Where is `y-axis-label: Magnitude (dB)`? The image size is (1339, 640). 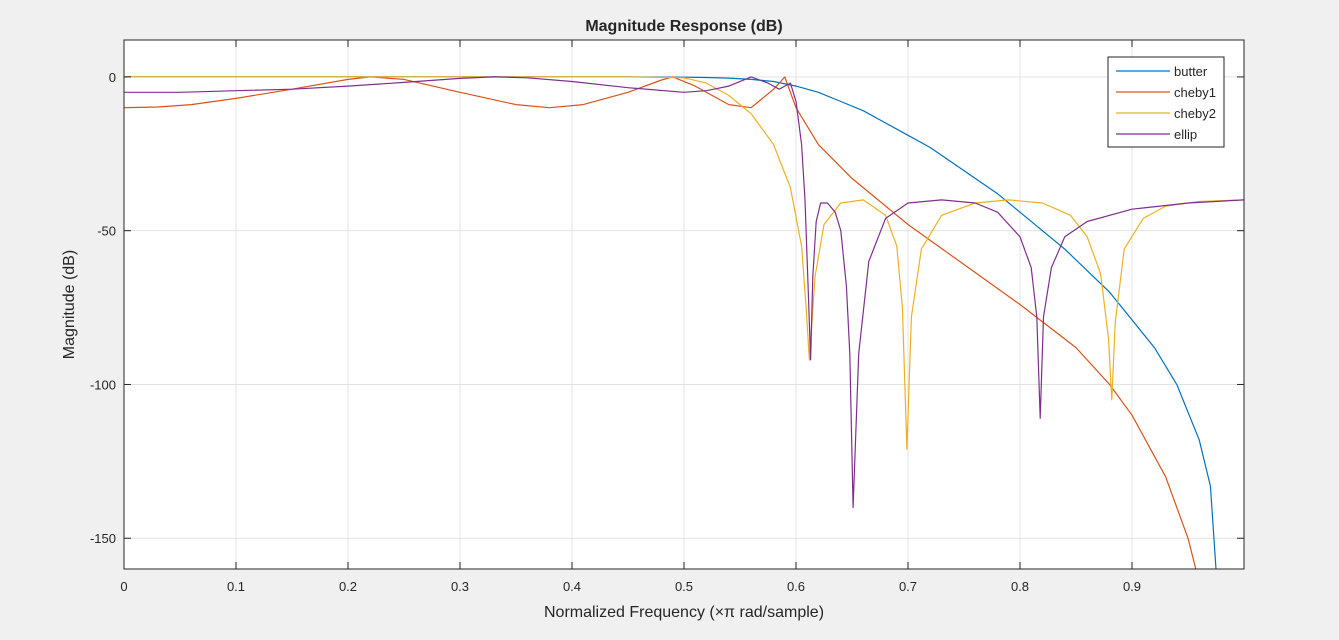 y-axis-label: Magnitude (dB) is located at coordinates (69, 304).